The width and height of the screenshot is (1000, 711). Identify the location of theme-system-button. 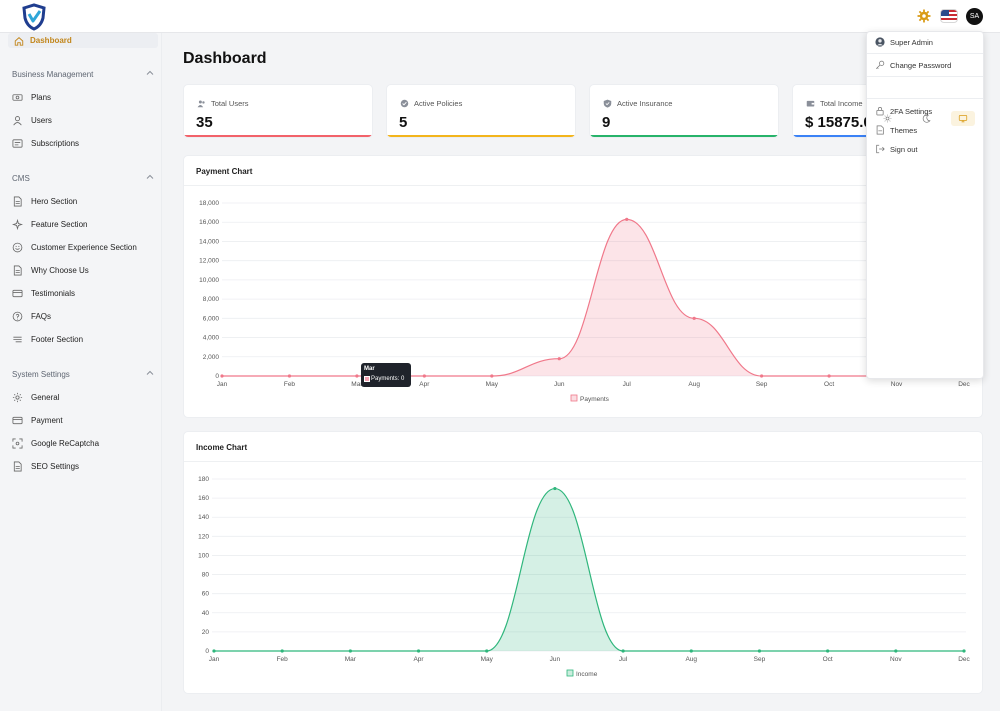
(963, 118).